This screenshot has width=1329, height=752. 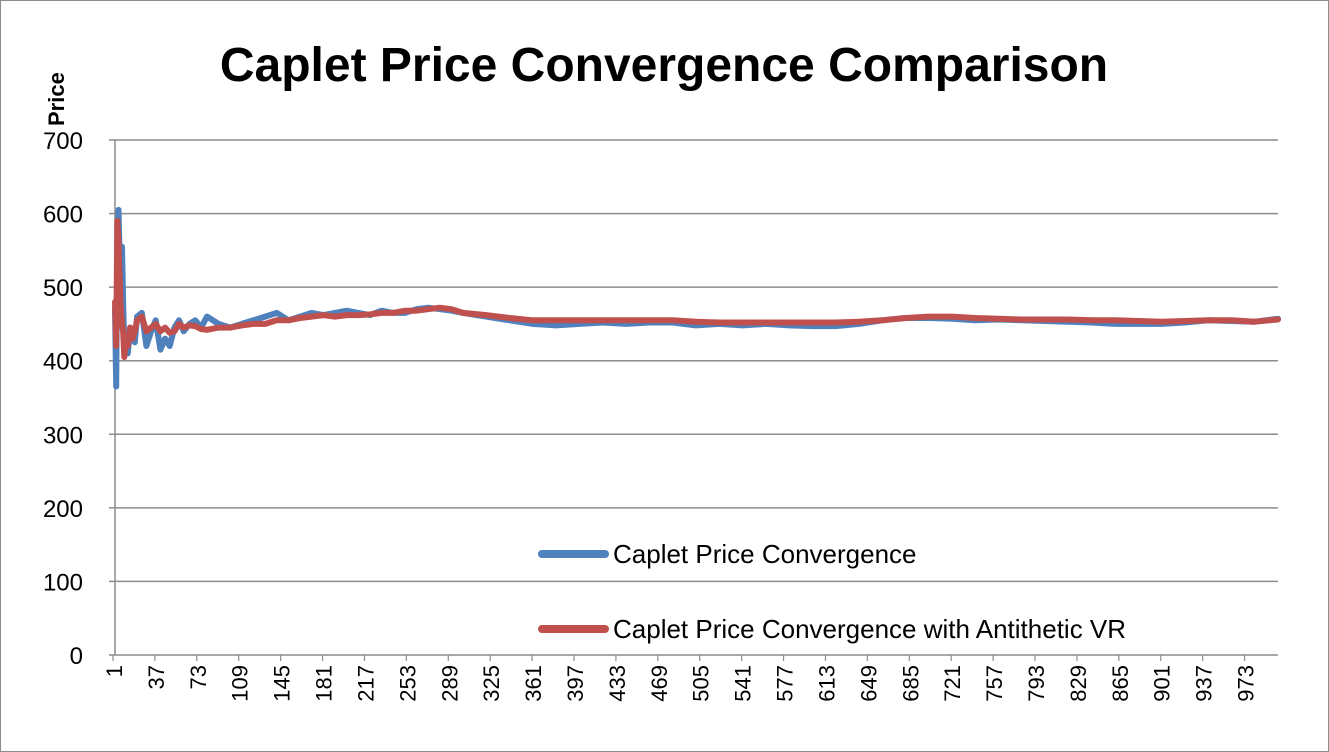 What do you see at coordinates (701, 683) in the screenshot?
I see `x-tick-label: 505` at bounding box center [701, 683].